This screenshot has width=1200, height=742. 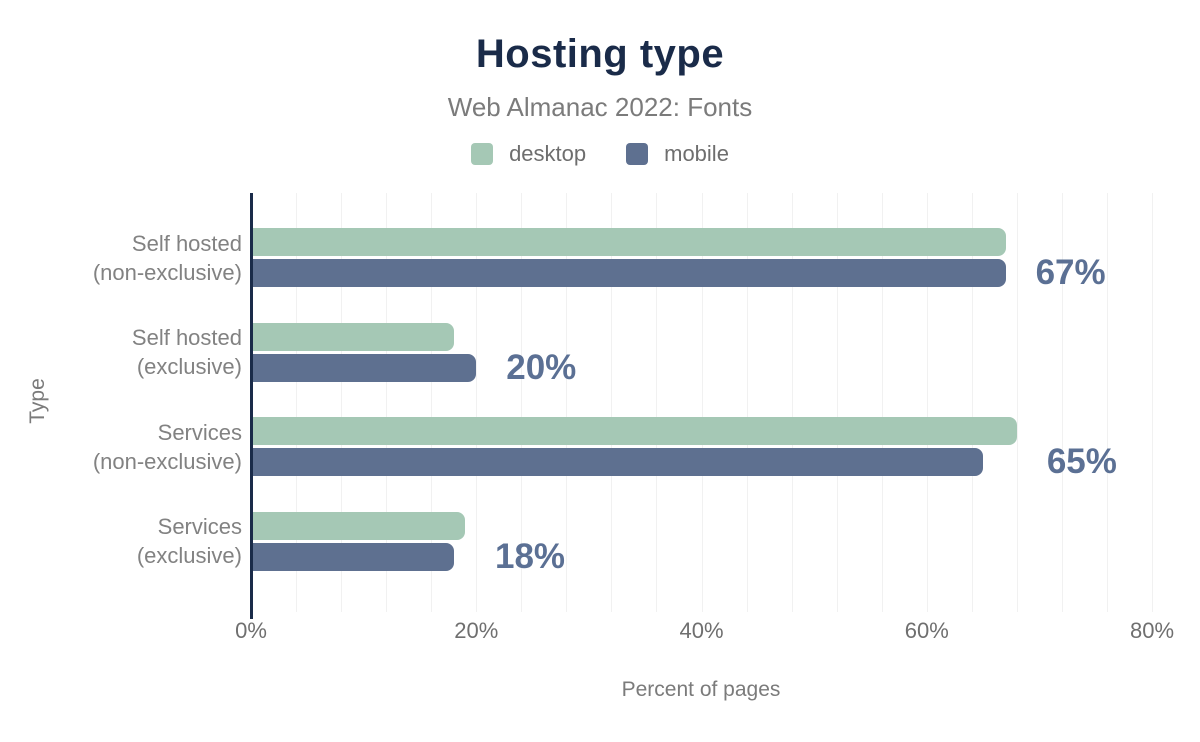 I want to click on x-axis-title: Percent of pages, so click(x=701, y=689).